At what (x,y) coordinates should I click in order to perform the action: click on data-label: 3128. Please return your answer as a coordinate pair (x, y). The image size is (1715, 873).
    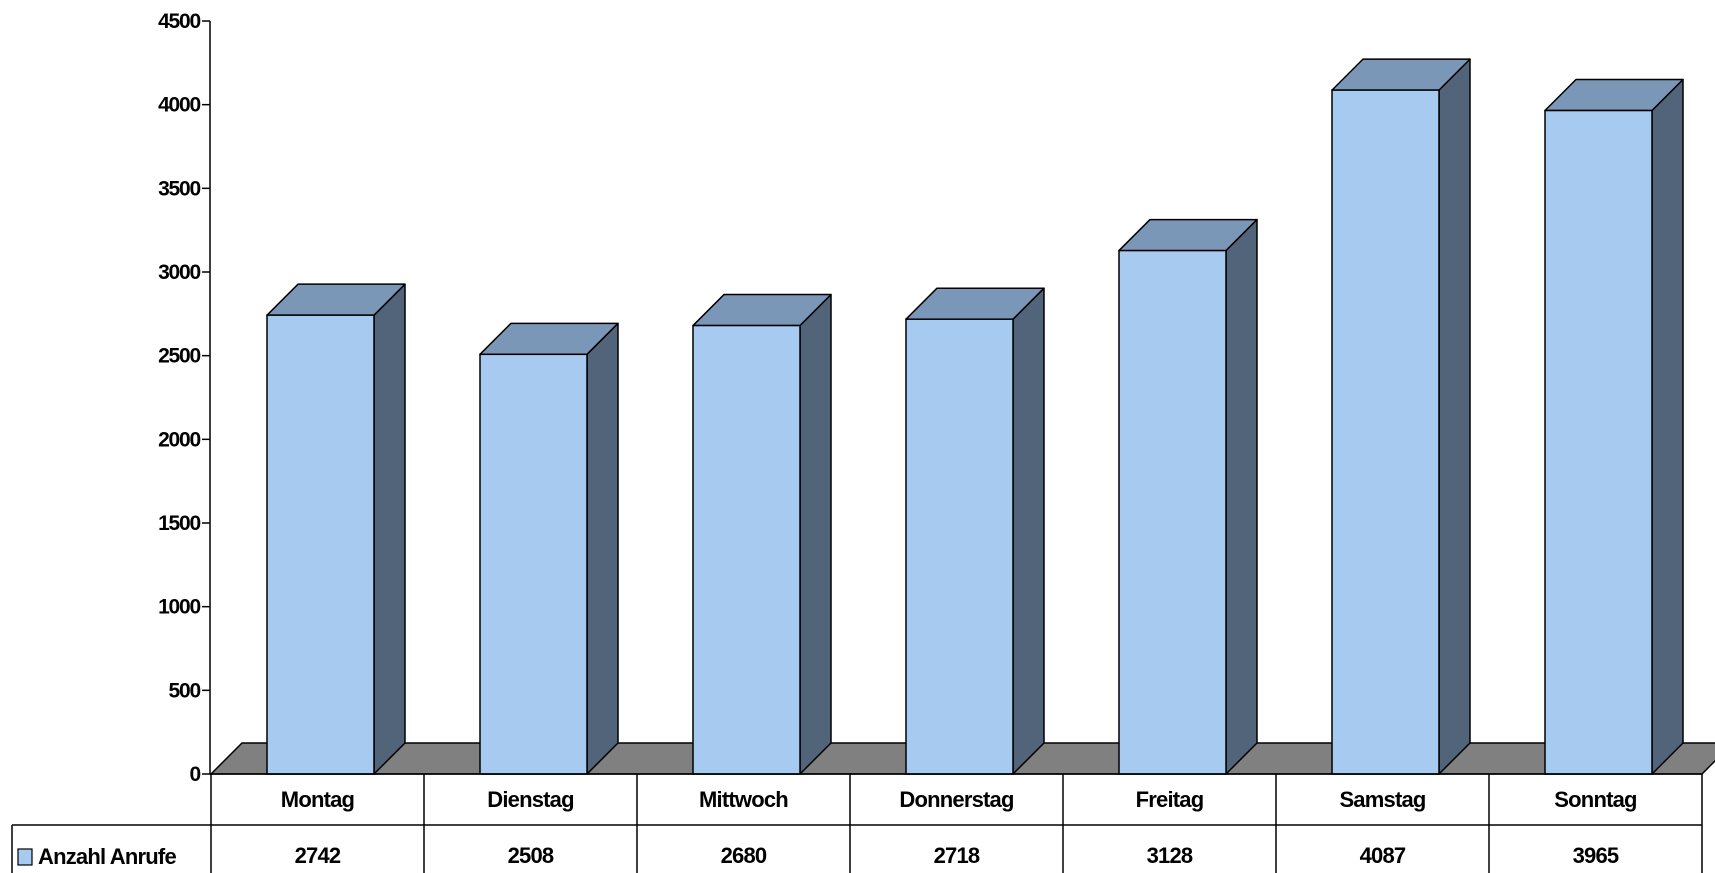
    Looking at the image, I should click on (1170, 855).